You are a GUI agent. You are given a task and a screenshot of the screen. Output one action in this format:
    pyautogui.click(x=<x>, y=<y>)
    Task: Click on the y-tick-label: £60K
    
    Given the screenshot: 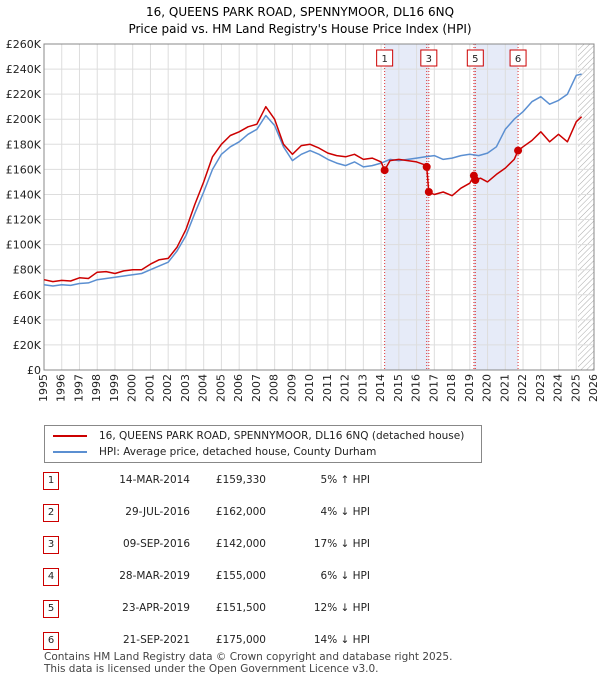 What is the action you would take?
    pyautogui.click(x=27, y=295)
    